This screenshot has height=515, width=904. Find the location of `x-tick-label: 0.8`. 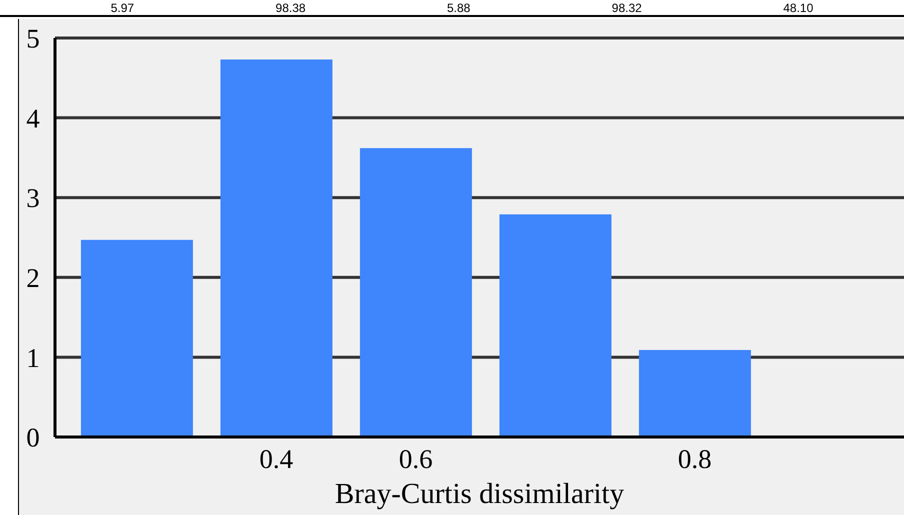

x-tick-label: 0.8 is located at coordinates (695, 459).